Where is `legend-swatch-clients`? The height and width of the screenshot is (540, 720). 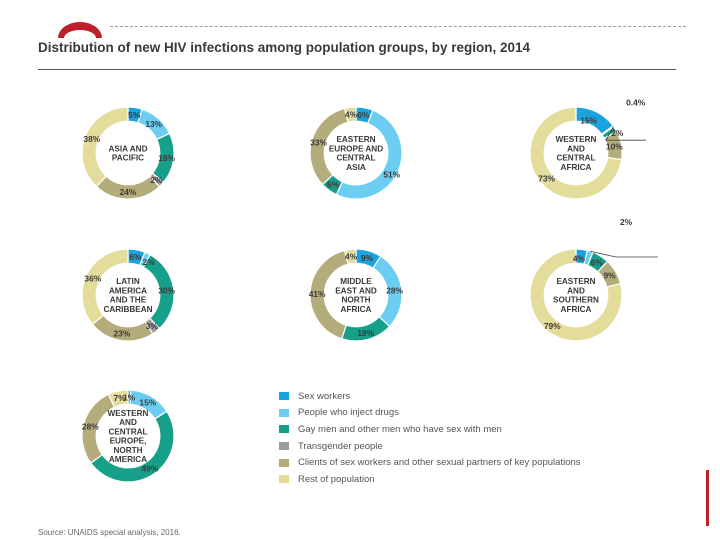
legend-swatch-clients is located at coordinates (284, 462).